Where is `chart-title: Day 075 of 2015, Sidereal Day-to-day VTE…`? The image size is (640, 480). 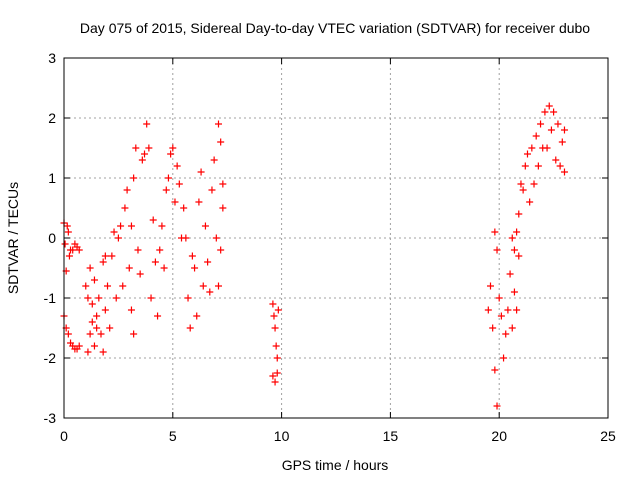 chart-title: Day 075 of 2015, Sidereal Day-to-day VTE… is located at coordinates (335, 28).